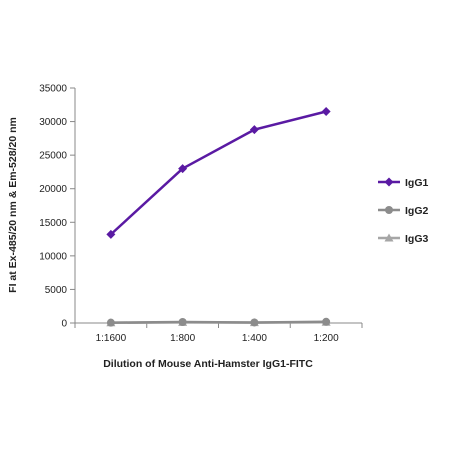 The width and height of the screenshot is (450, 450). Describe the element at coordinates (416, 239) in the screenshot. I see `legend-label: IgG3` at that location.